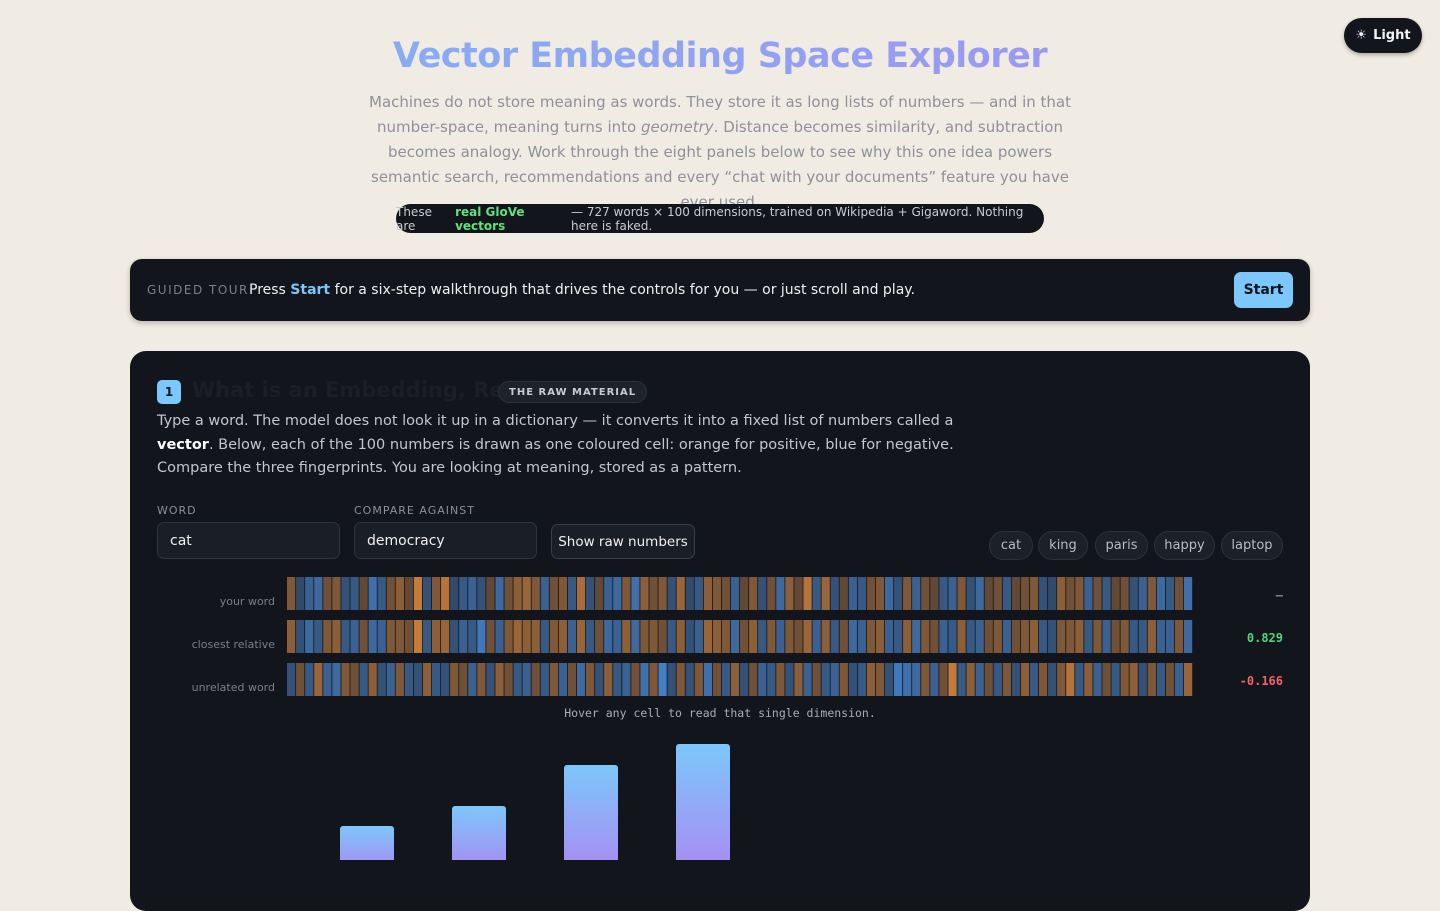 Image resolution: width=1440 pixels, height=911 pixels. Describe the element at coordinates (1063, 545) in the screenshot. I see `word-chip: king` at that location.